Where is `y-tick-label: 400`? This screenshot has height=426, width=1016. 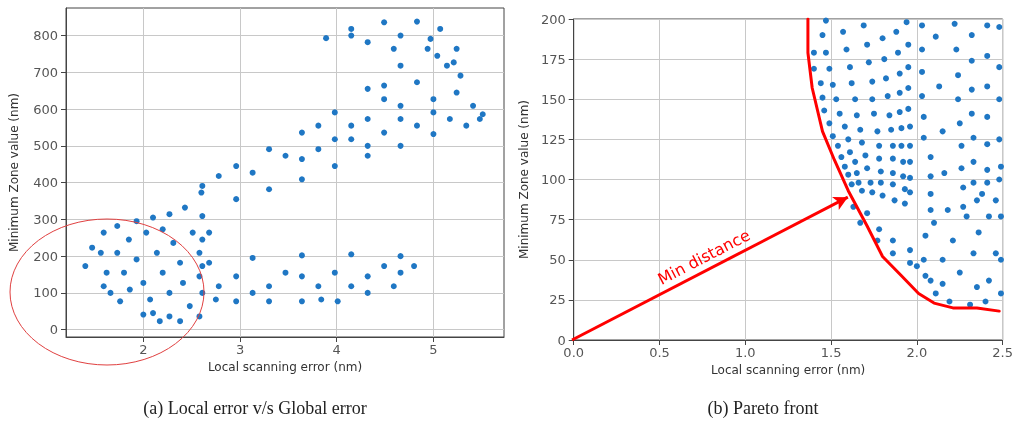 y-tick-label: 400 is located at coordinates (45, 183).